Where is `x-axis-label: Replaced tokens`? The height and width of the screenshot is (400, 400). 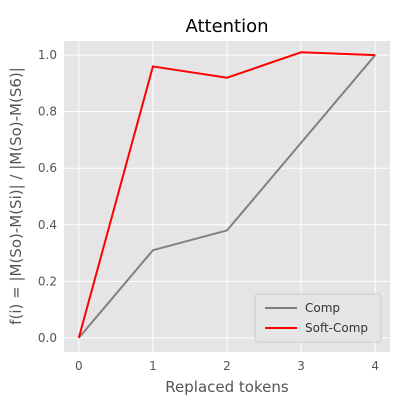
x-axis-label: Replaced tokens is located at coordinates (227, 387).